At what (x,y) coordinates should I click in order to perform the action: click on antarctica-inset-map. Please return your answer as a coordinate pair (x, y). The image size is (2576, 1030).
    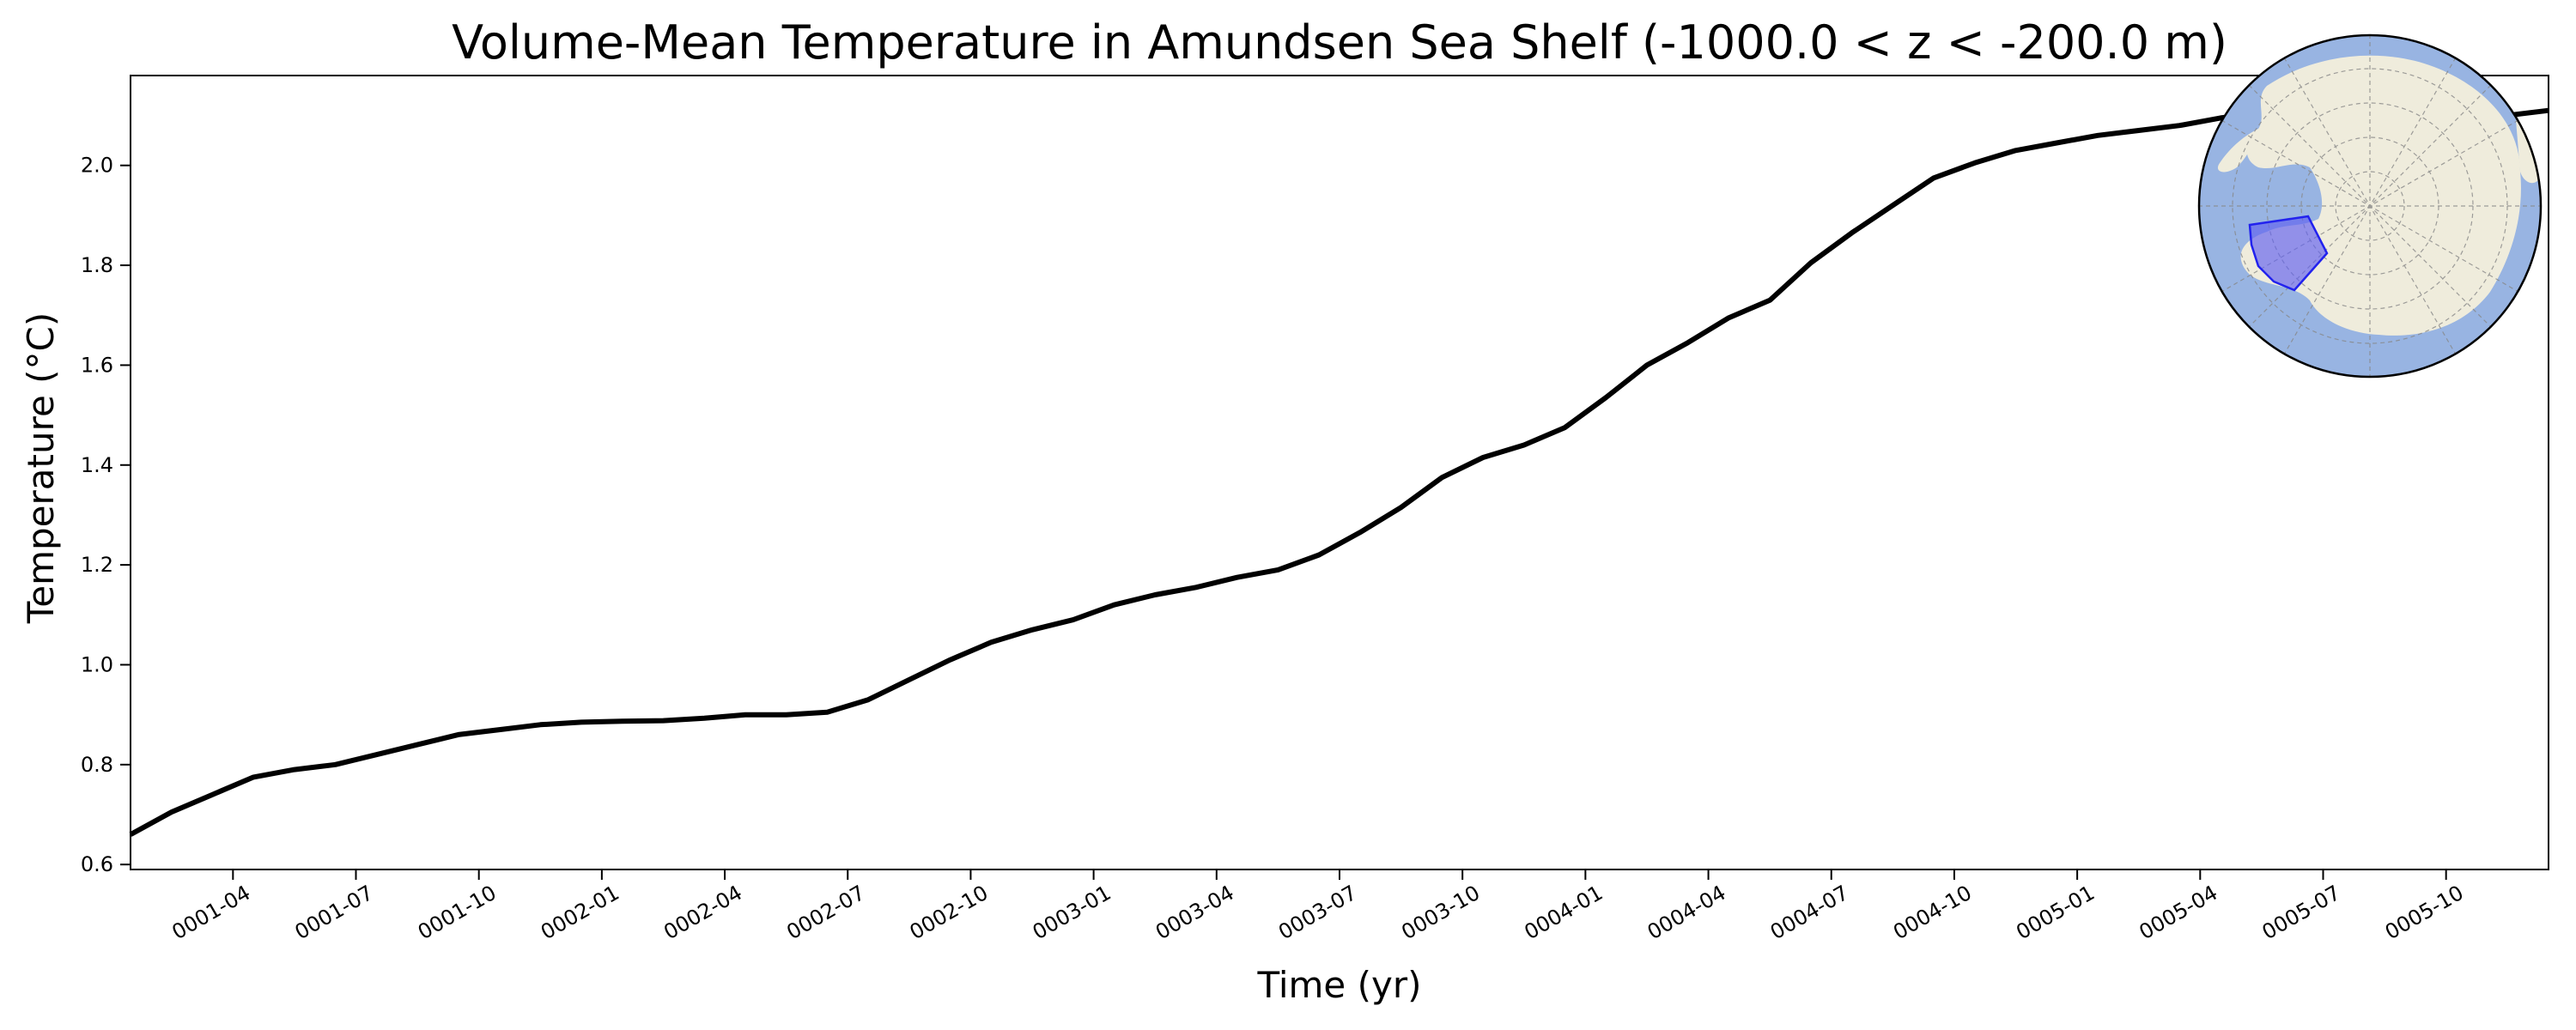
    Looking at the image, I should click on (2370, 206).